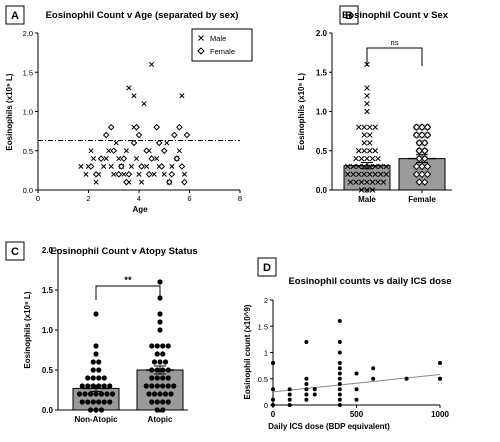 Image resolution: width=500 pixels, height=442 pixels. I want to click on y-axis-label: Eosinophil count (x10^9), so click(247, 351).